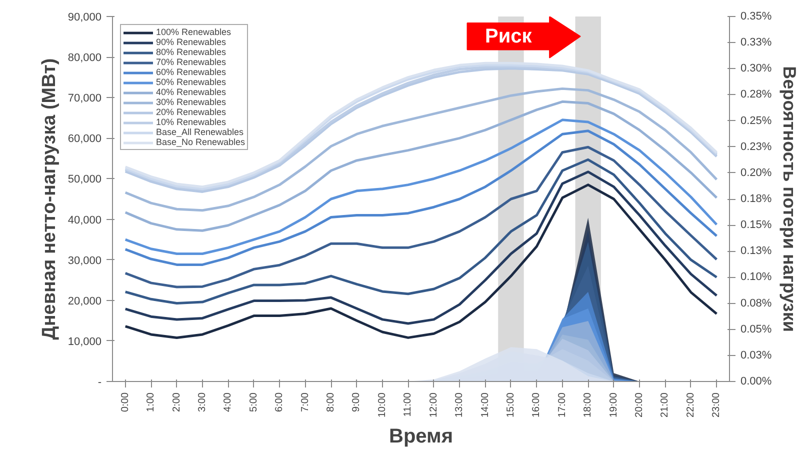 The width and height of the screenshot is (802, 450). Describe the element at coordinates (254, 402) in the screenshot. I see `x-tick-label: 5:00` at that location.